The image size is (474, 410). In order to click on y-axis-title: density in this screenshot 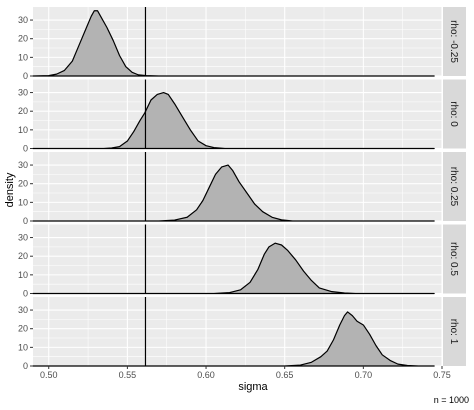, I will do `click(10, 189)`.